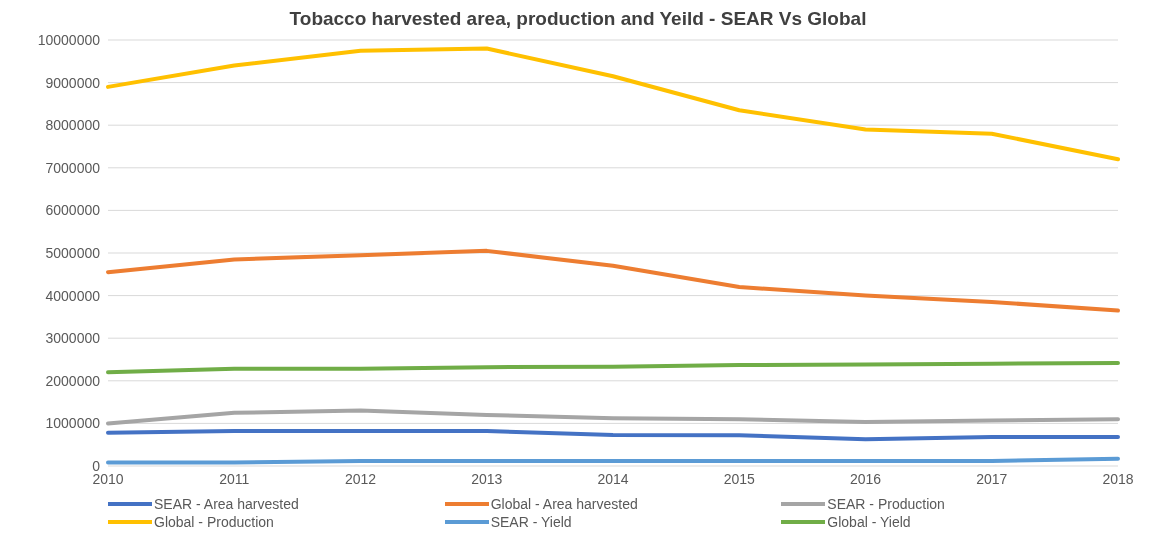  What do you see at coordinates (992, 478) in the screenshot?
I see `x-tick-label: 2017` at bounding box center [992, 478].